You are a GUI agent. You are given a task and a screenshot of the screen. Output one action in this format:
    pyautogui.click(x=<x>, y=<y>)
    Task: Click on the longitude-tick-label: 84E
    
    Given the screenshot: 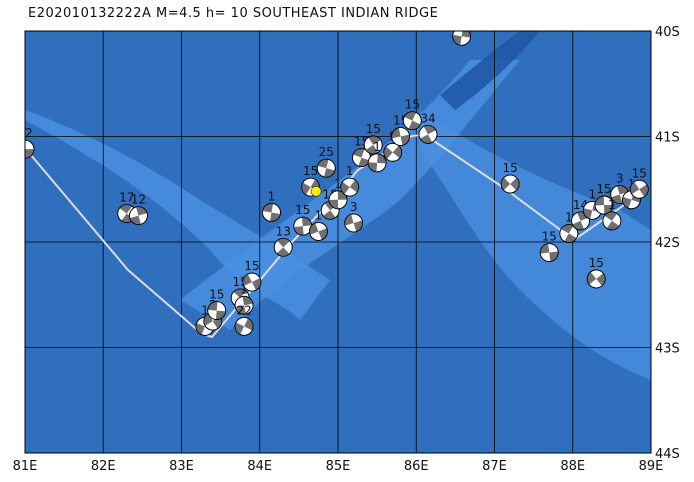 What is the action you would take?
    pyautogui.click(x=259, y=466)
    